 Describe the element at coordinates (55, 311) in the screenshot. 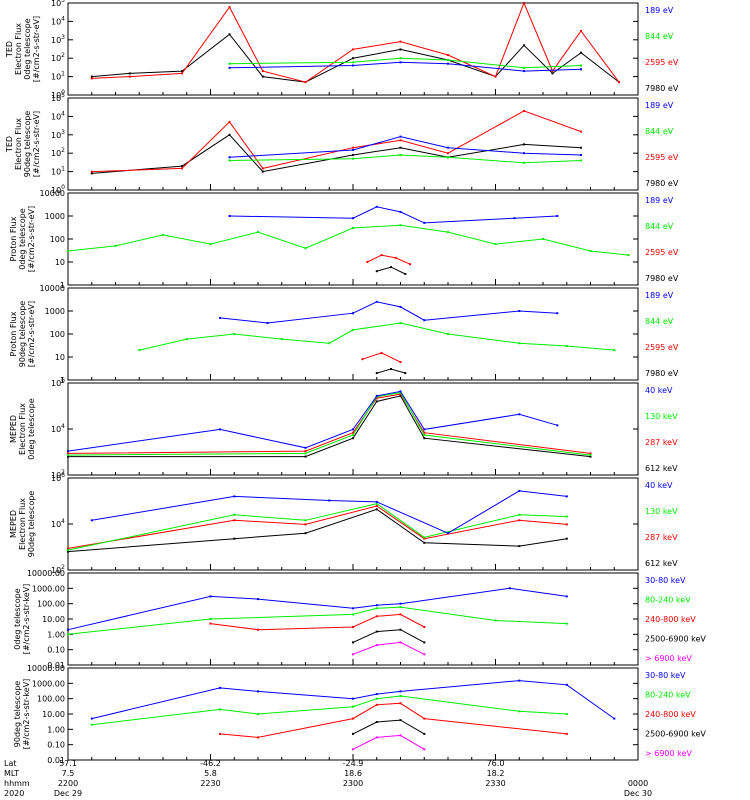

I see `y-tick-label: 1000` at that location.